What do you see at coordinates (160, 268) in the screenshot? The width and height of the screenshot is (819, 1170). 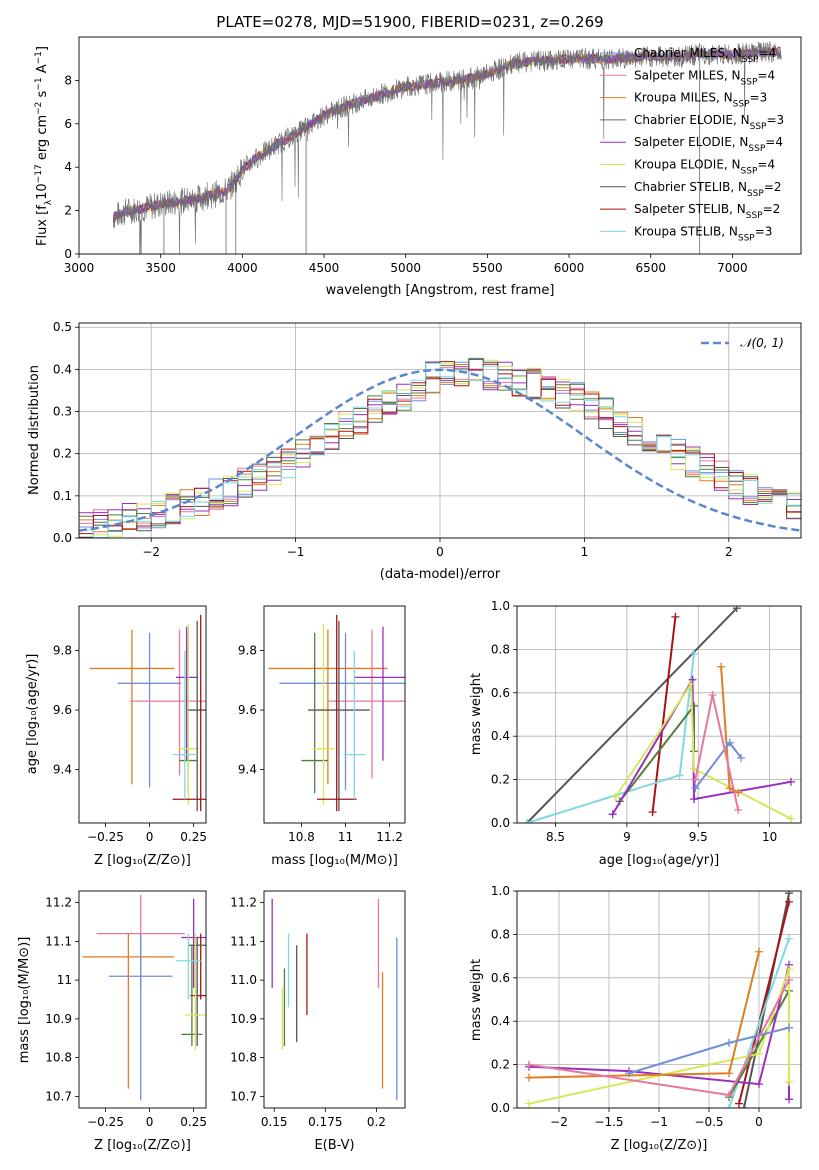 I see `x-tick-label: 3500` at bounding box center [160, 268].